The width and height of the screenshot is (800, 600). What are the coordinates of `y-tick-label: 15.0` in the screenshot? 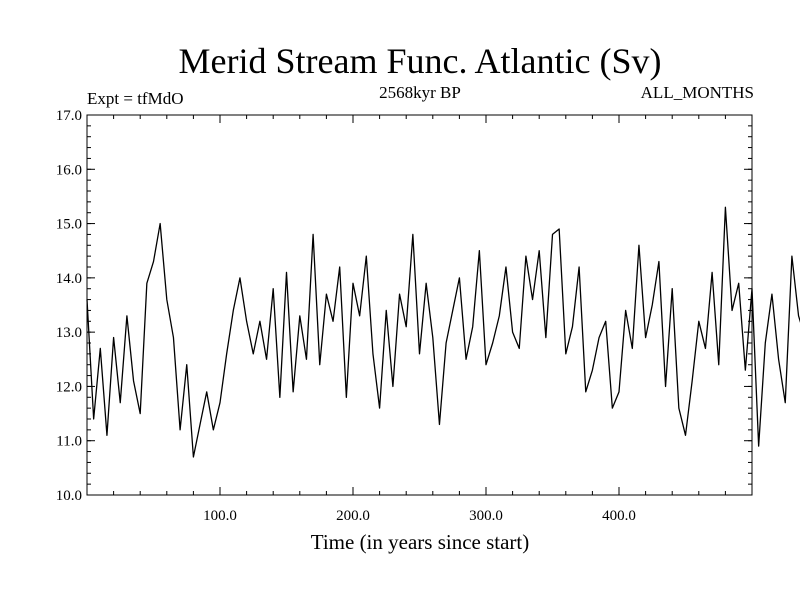 It's located at (69, 225).